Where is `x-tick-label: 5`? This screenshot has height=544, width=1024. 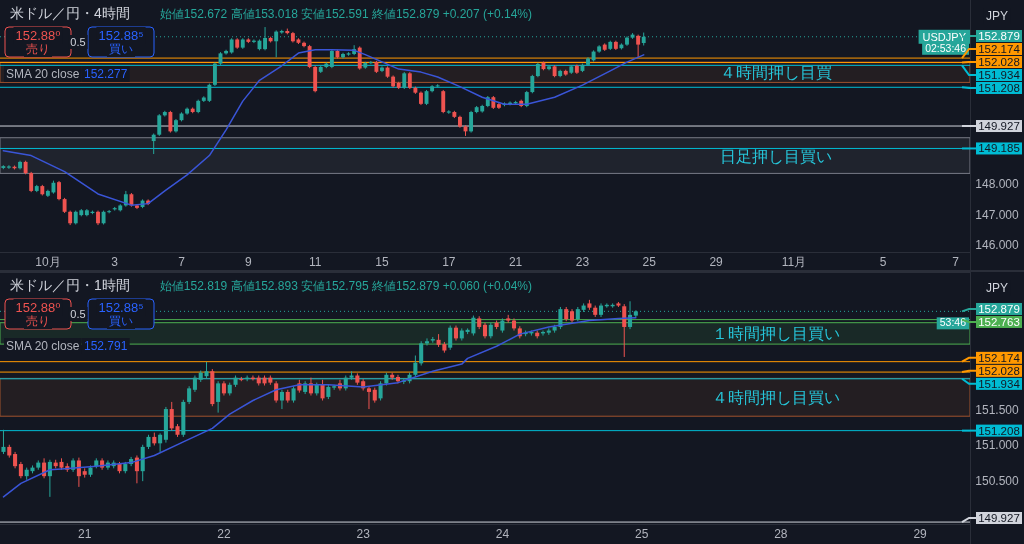
x-tick-label: 5 is located at coordinates (883, 262).